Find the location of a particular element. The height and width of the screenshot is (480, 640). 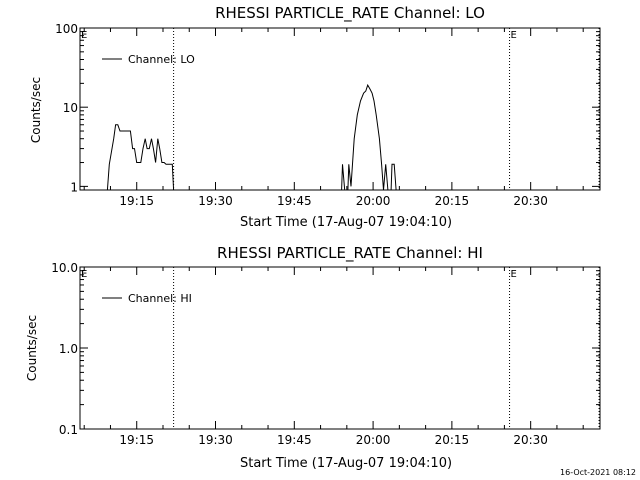

chart-title: RHESSI PARTICLE_RATE Channel: HI is located at coordinates (350, 253).